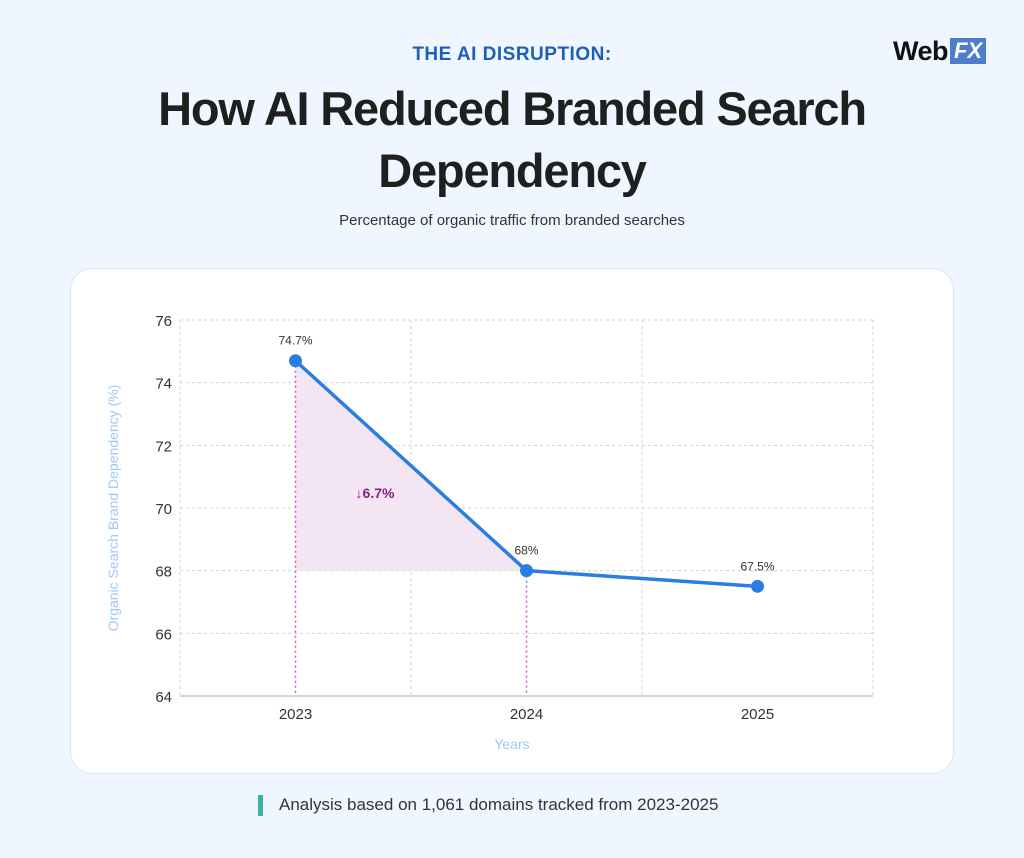 This screenshot has height=858, width=1024. Describe the element at coordinates (757, 566) in the screenshot. I see `data-label: 67.5%` at that location.